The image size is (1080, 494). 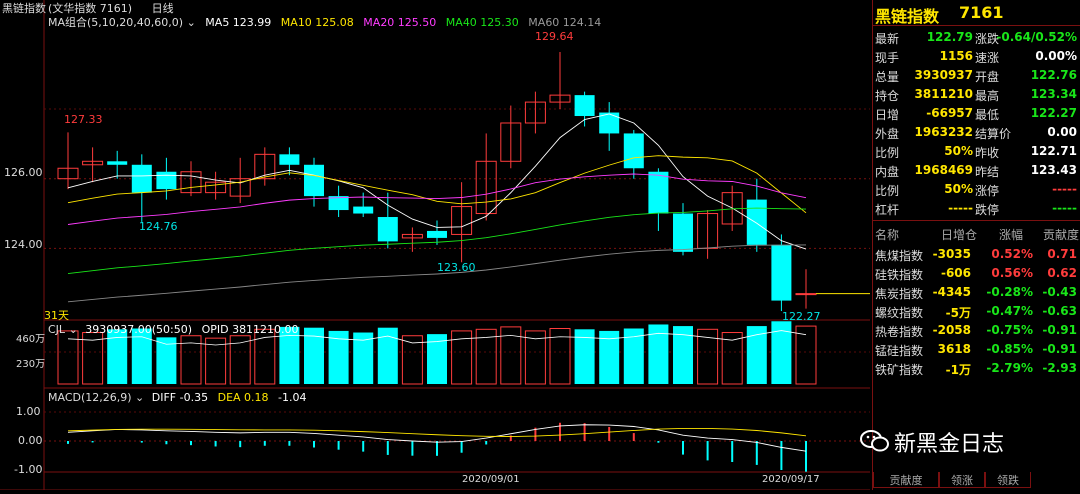 What do you see at coordinates (887, 115) in the screenshot?
I see `quote-label: 日增` at bounding box center [887, 115].